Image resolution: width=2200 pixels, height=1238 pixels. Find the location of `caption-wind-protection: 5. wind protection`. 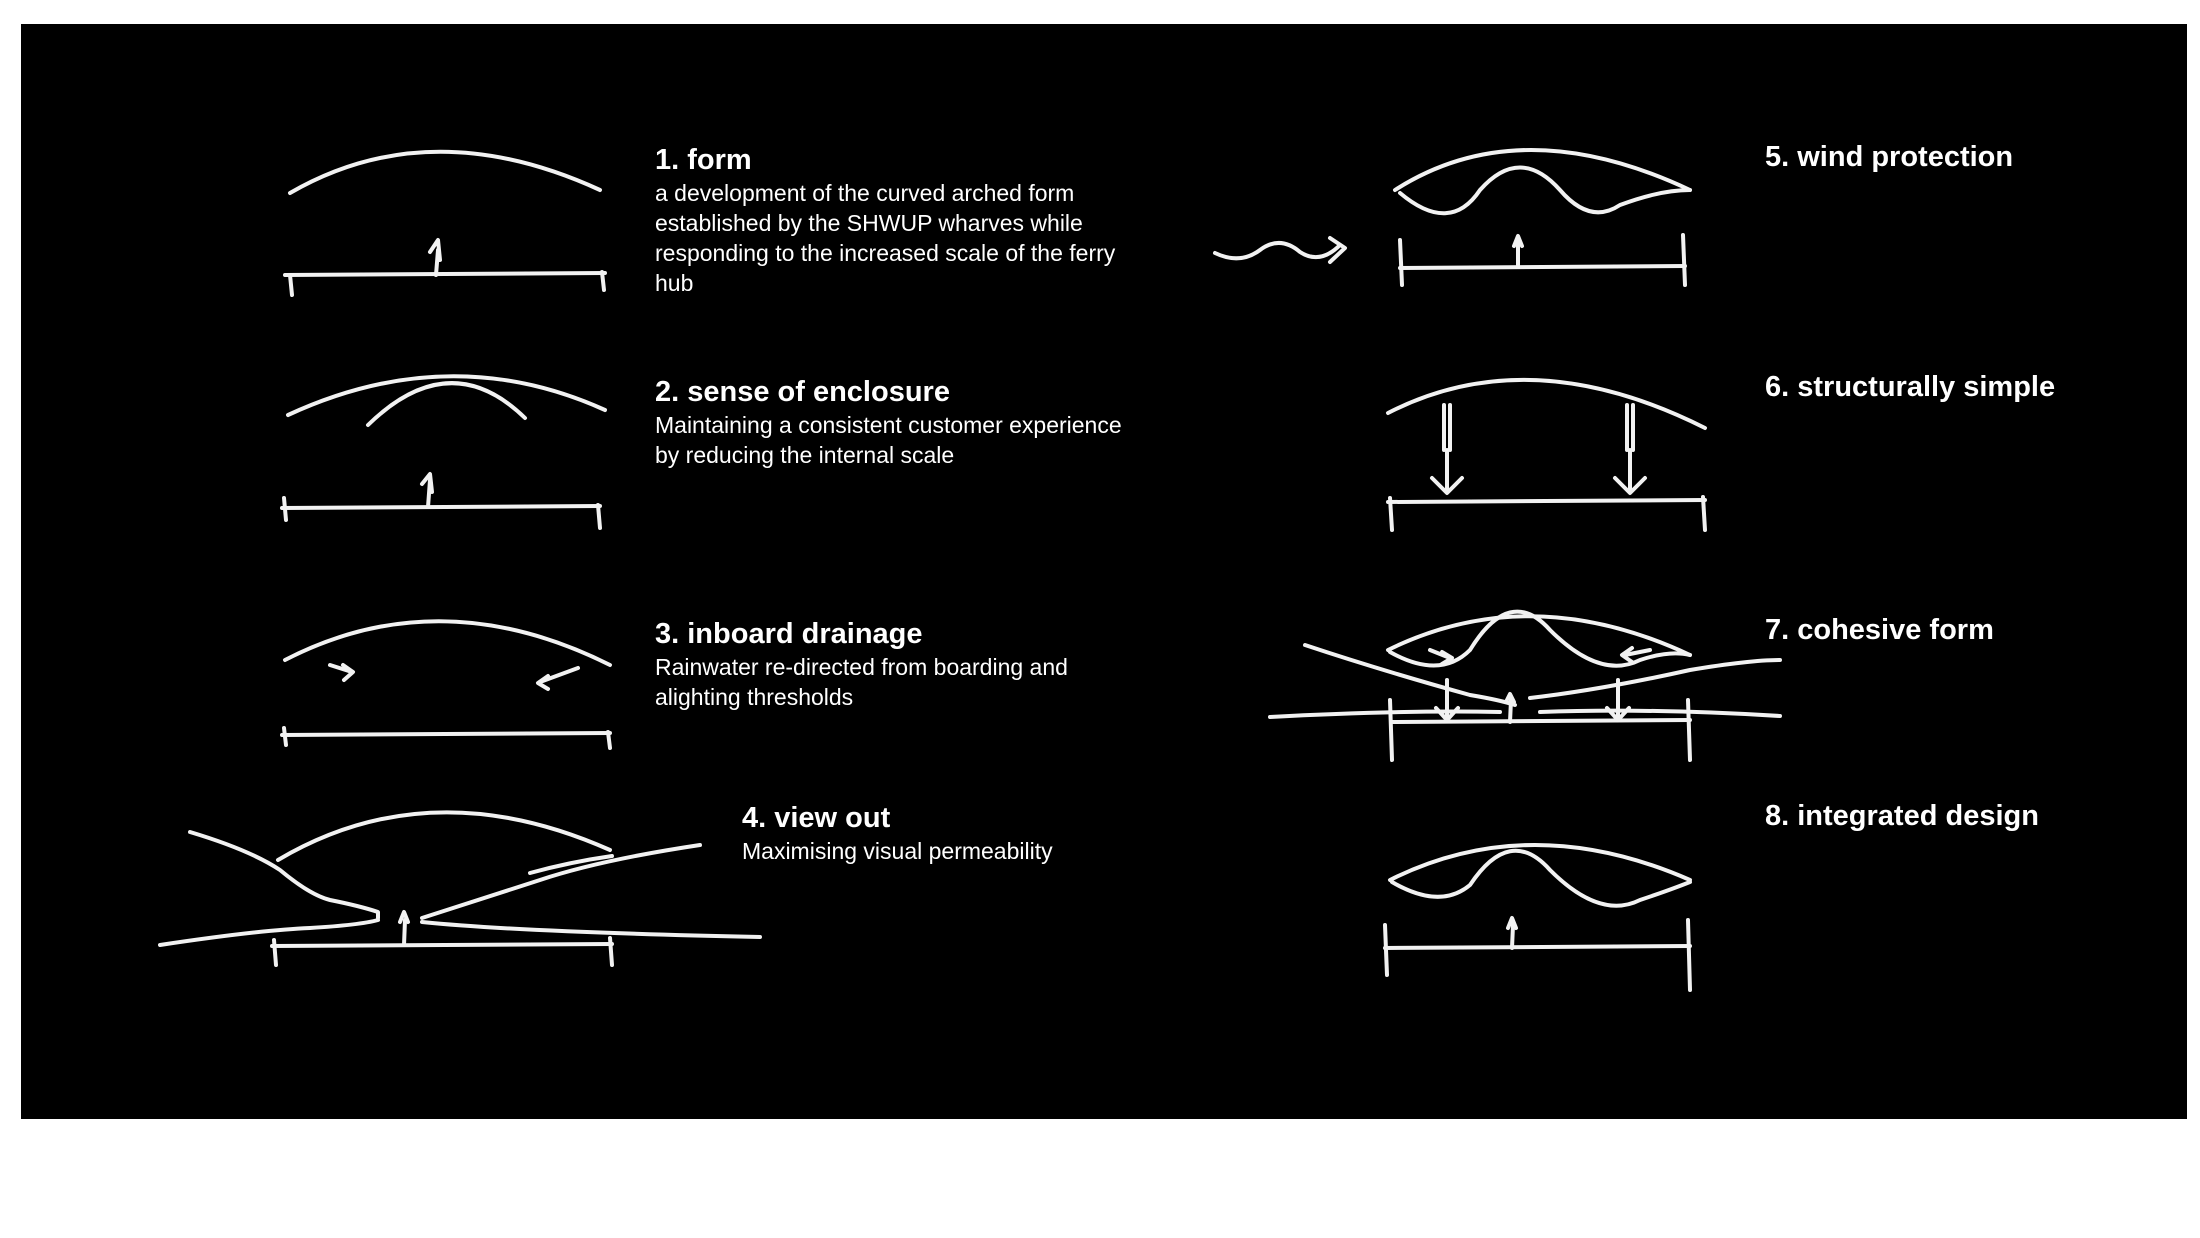

caption-wind-protection: 5. wind protection is located at coordinates (1889, 157).